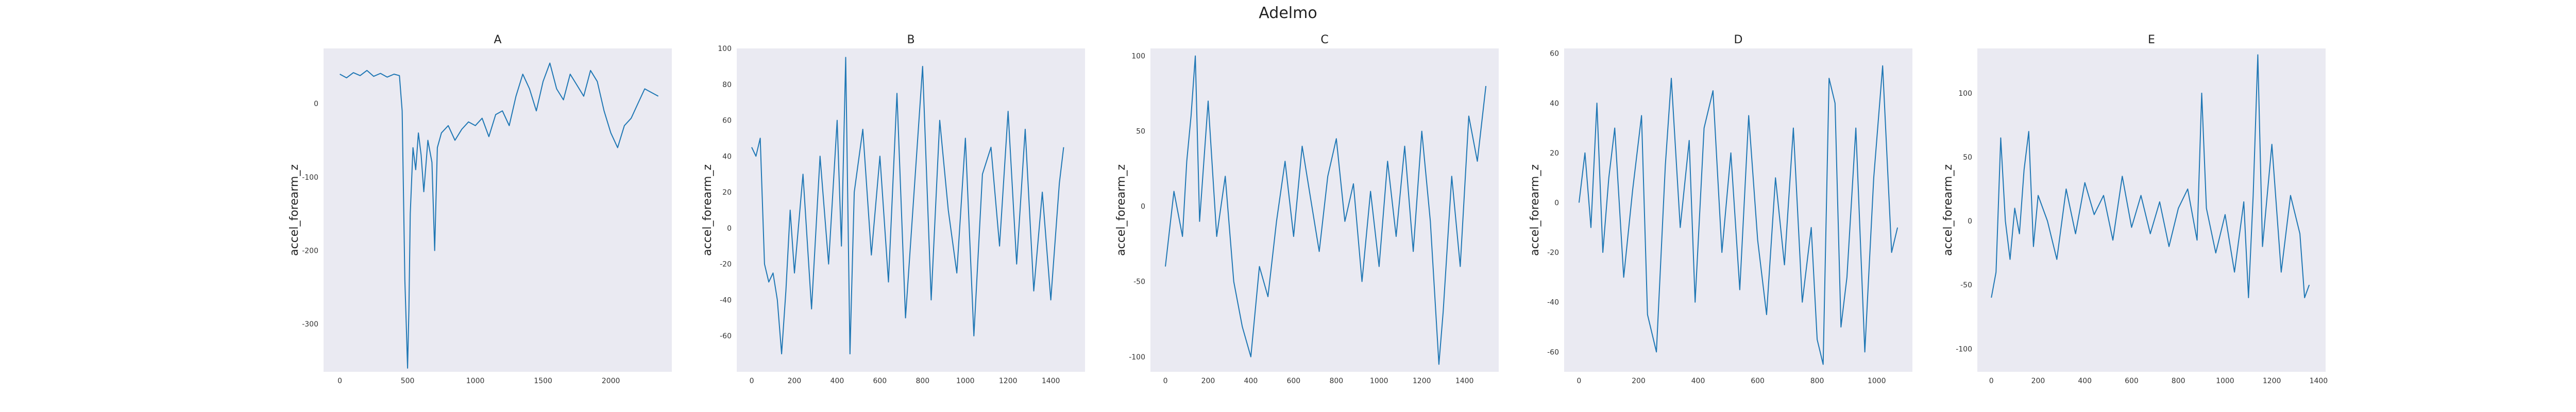 The height and width of the screenshot is (412, 2576). Describe the element at coordinates (611, 381) in the screenshot. I see `x-tick-label: 2000` at that location.